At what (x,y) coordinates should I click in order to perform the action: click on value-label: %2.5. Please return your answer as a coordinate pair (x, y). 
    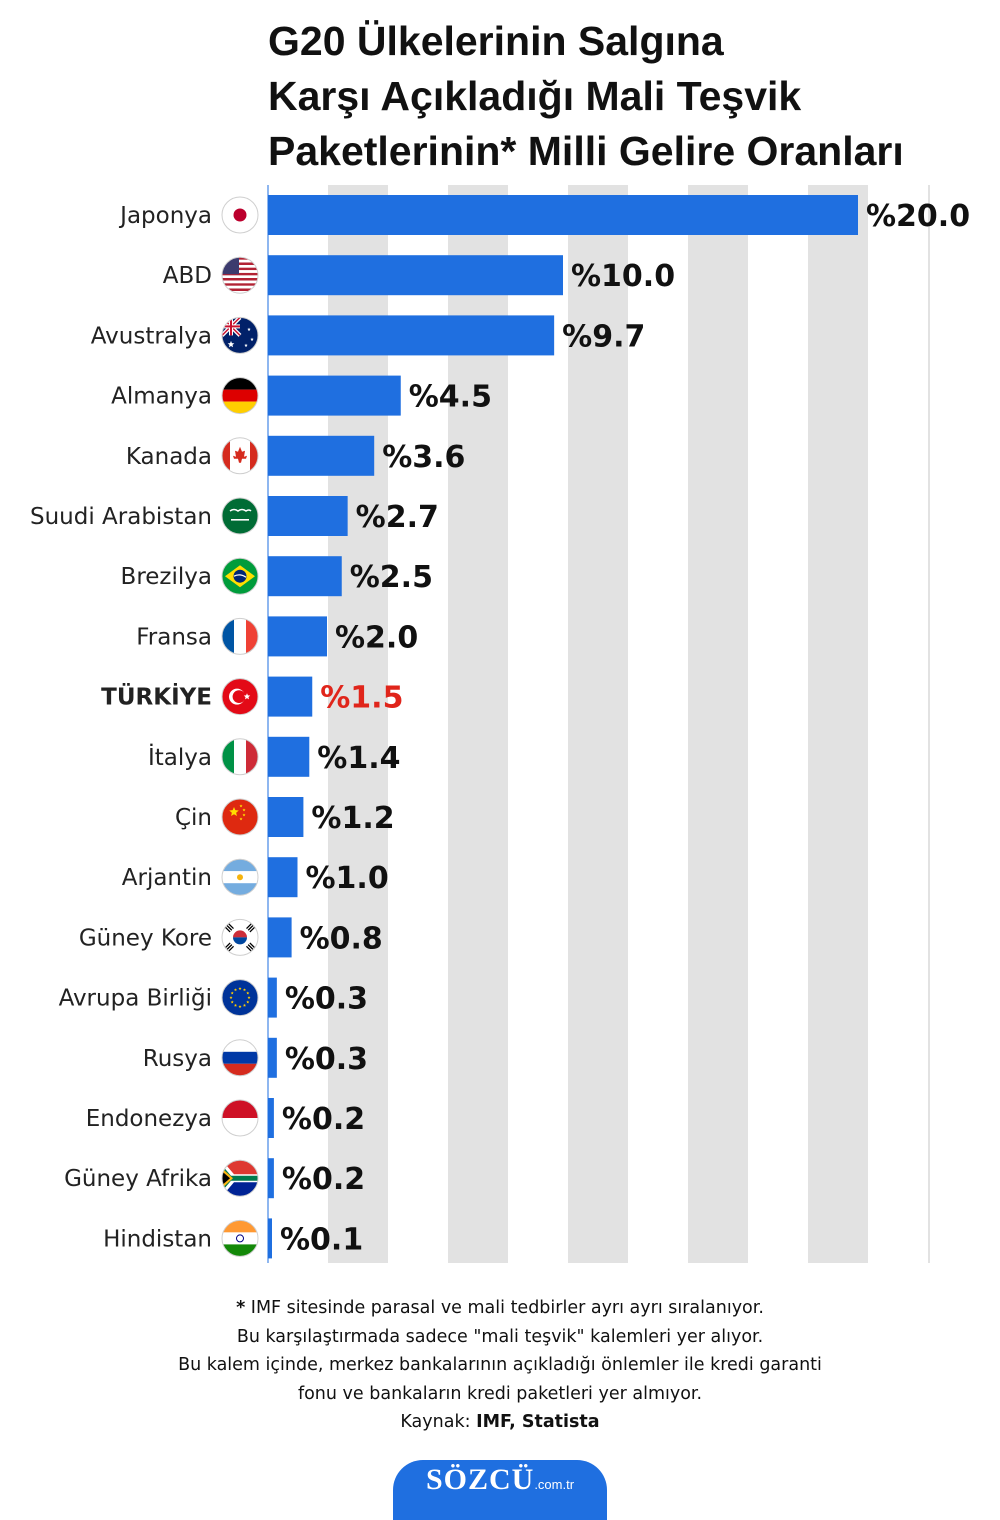
    Looking at the image, I should click on (391, 577).